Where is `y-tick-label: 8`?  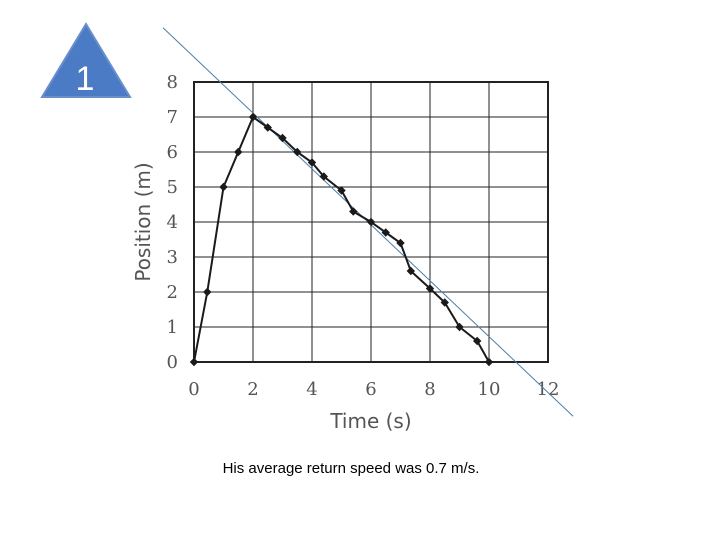
y-tick-label: 8 is located at coordinates (172, 82).